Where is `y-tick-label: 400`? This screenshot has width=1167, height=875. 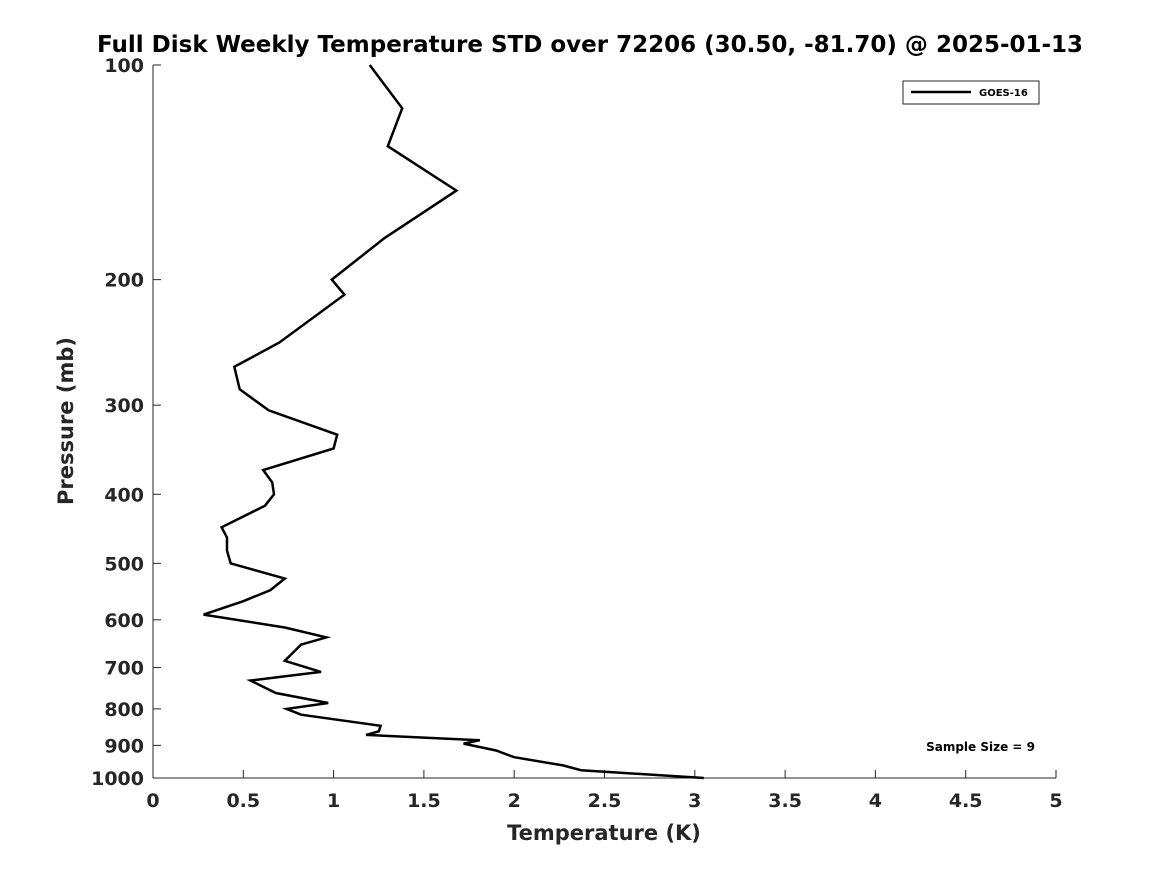
y-tick-label: 400 is located at coordinates (124, 495).